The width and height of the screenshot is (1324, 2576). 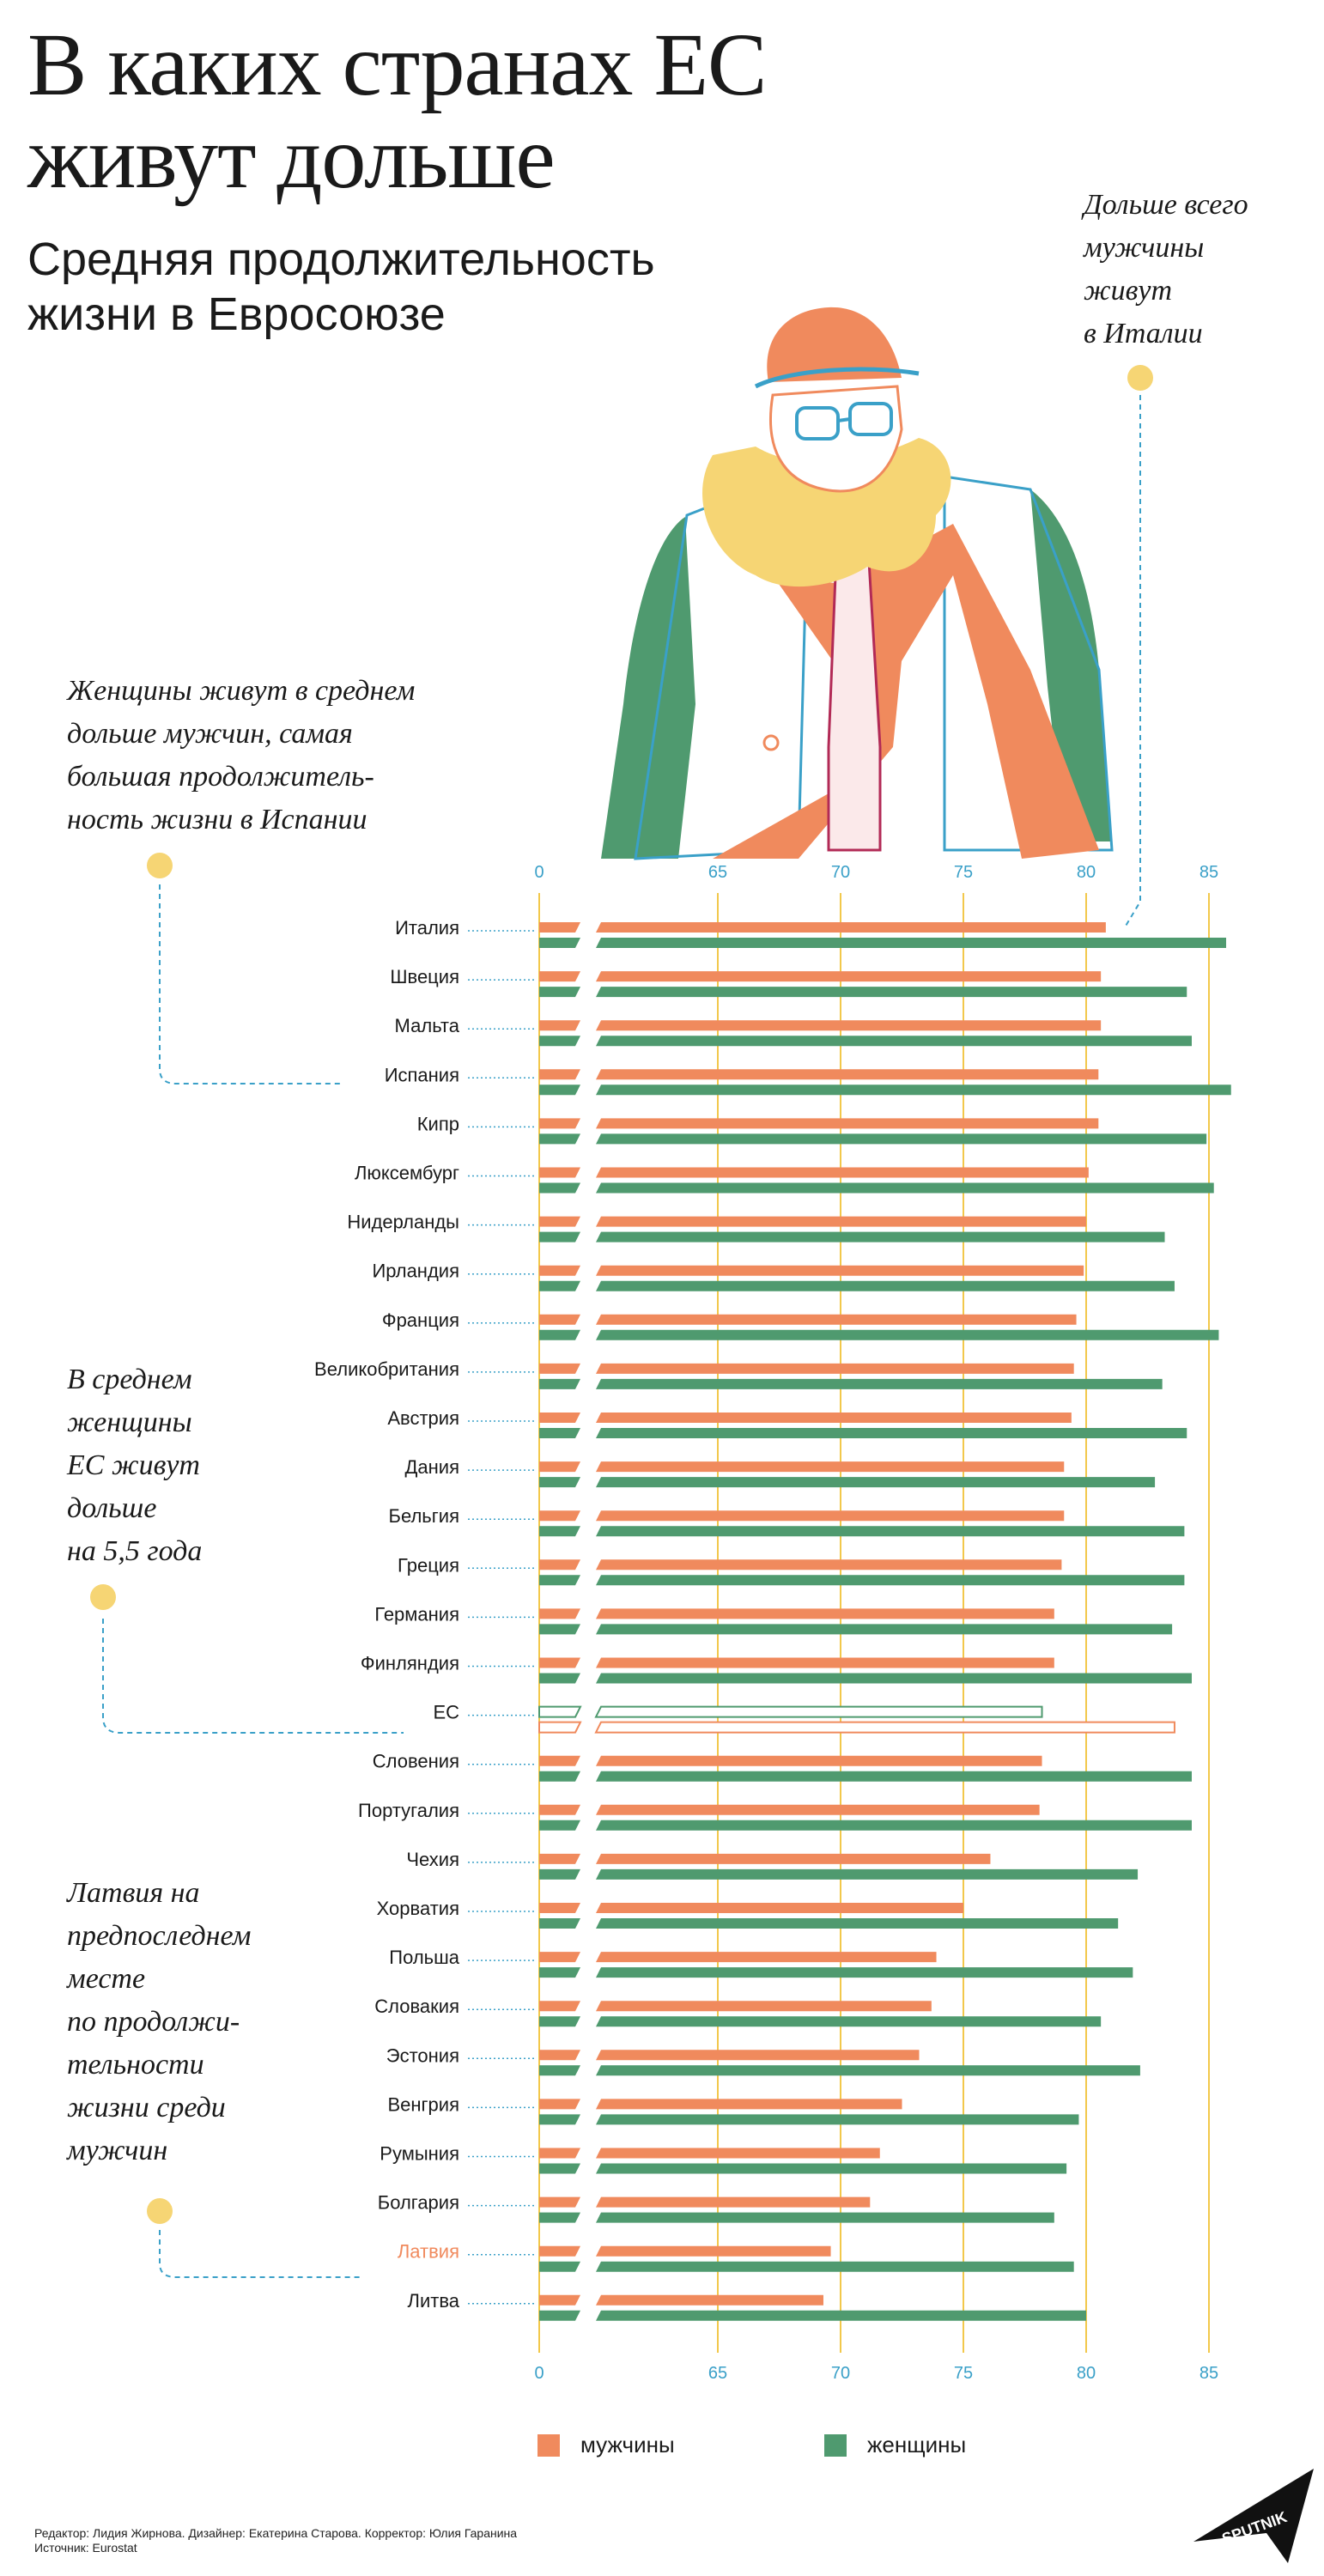 I want to click on axis-tick-label-bottom: 75, so click(x=963, y=2374).